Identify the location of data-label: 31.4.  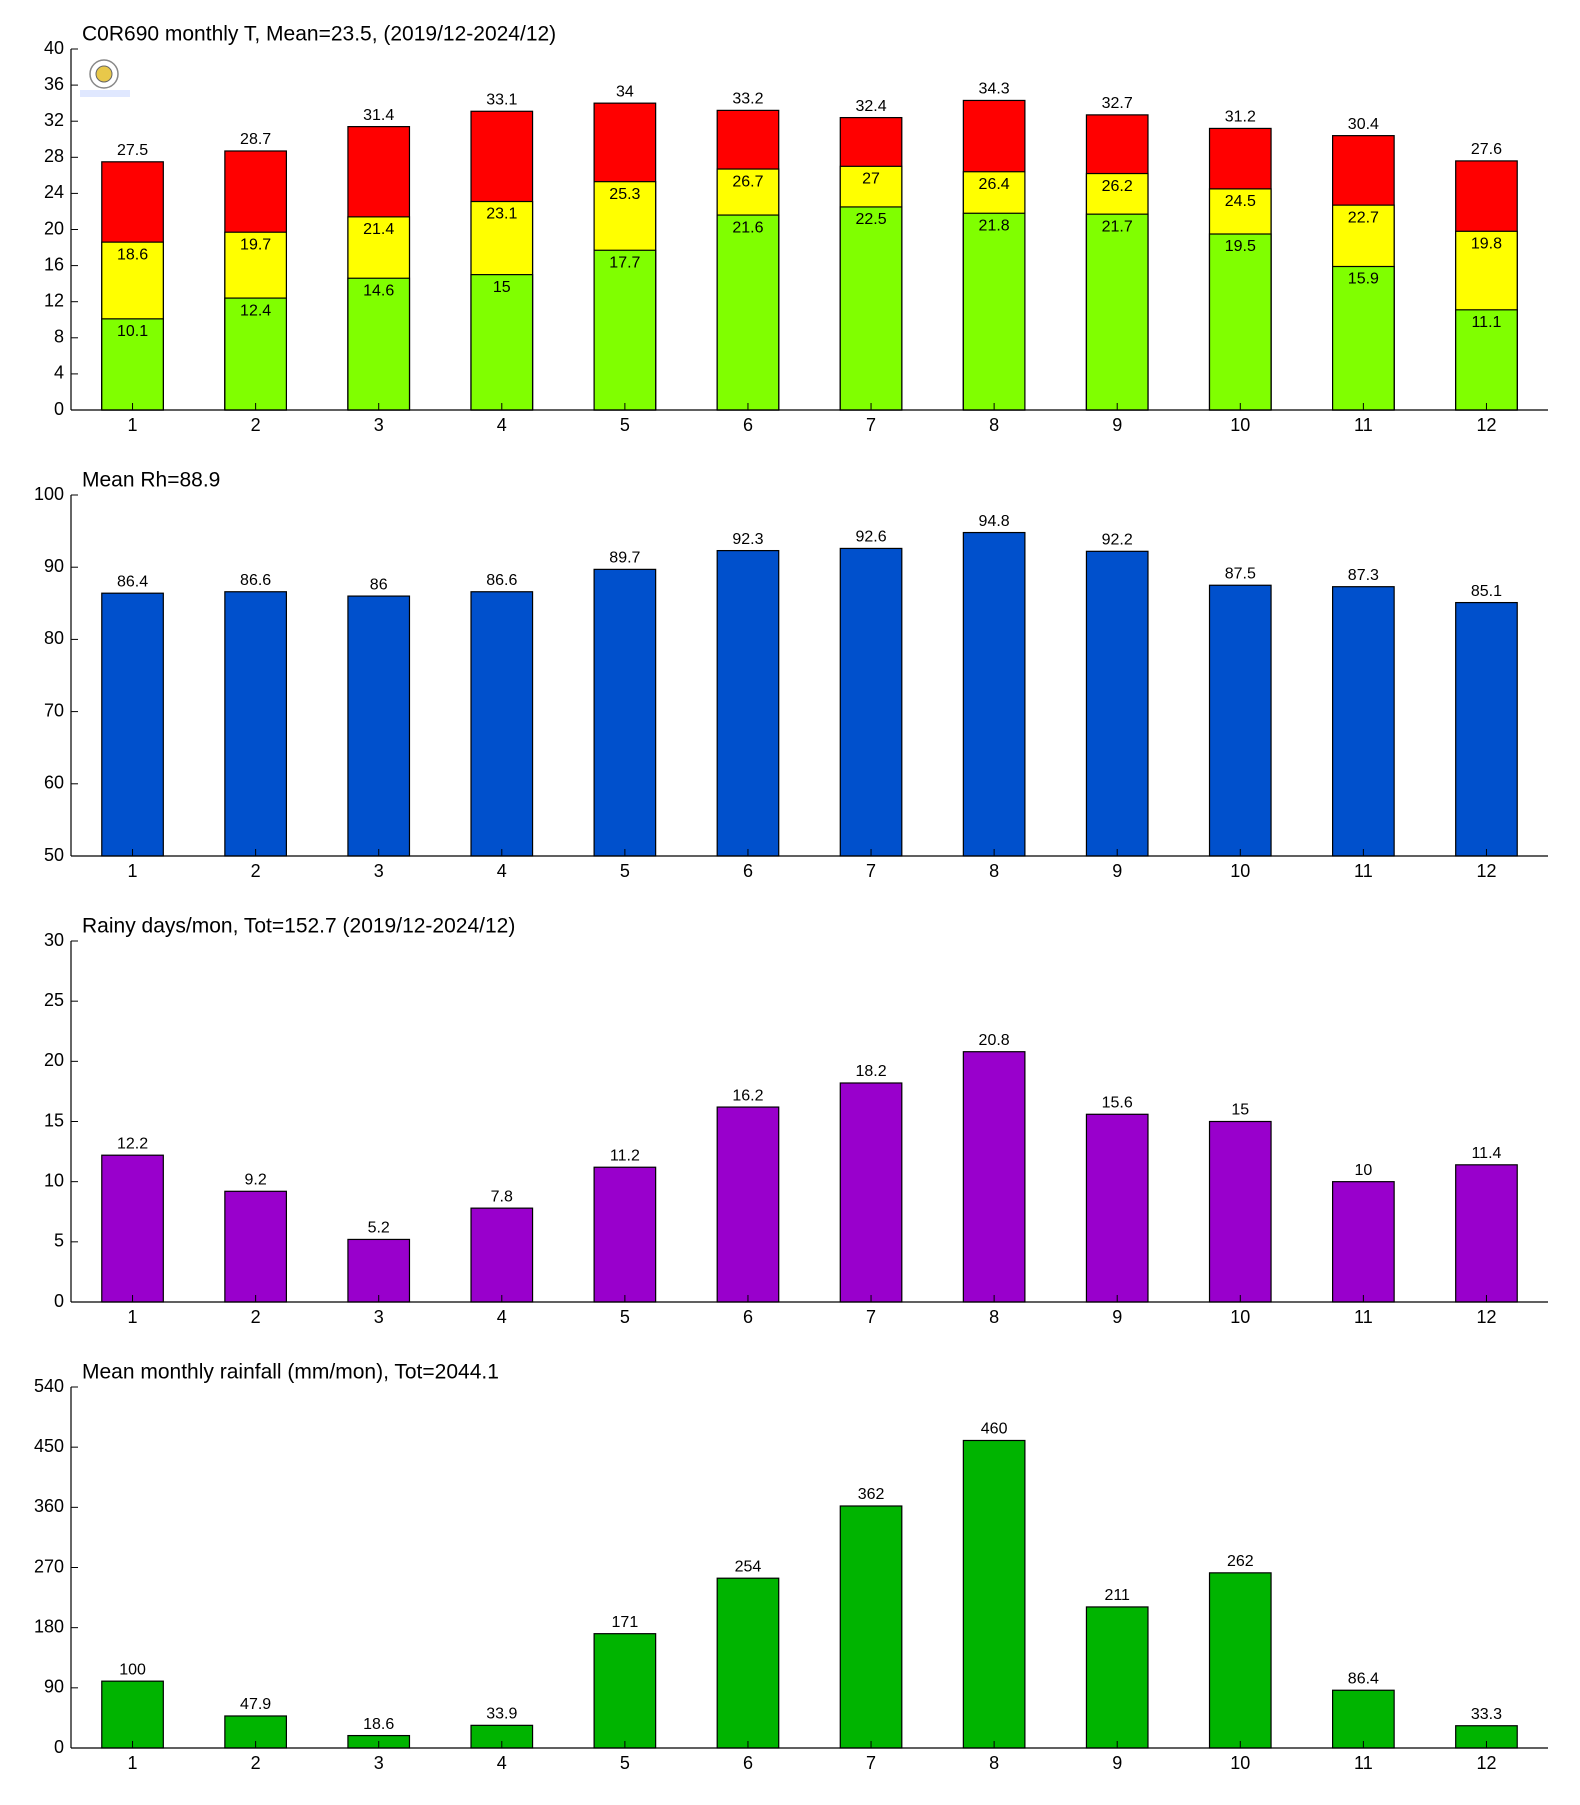
(378, 115).